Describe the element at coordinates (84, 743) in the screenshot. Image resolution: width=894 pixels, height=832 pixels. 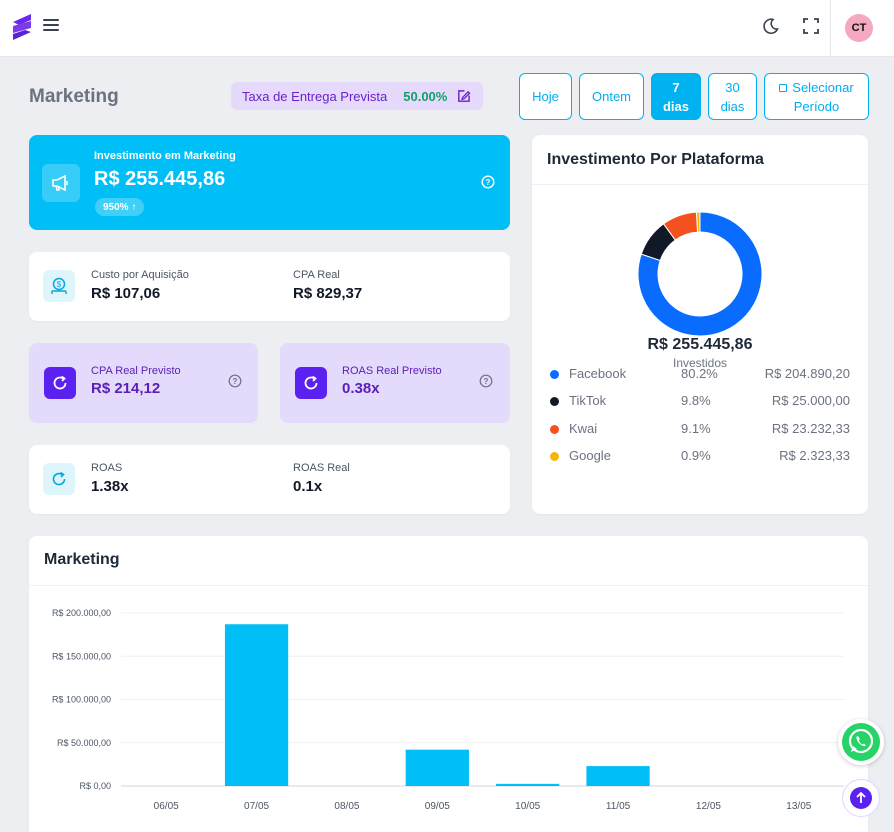
I see `y-tick-label: R$ 50.000,00` at that location.